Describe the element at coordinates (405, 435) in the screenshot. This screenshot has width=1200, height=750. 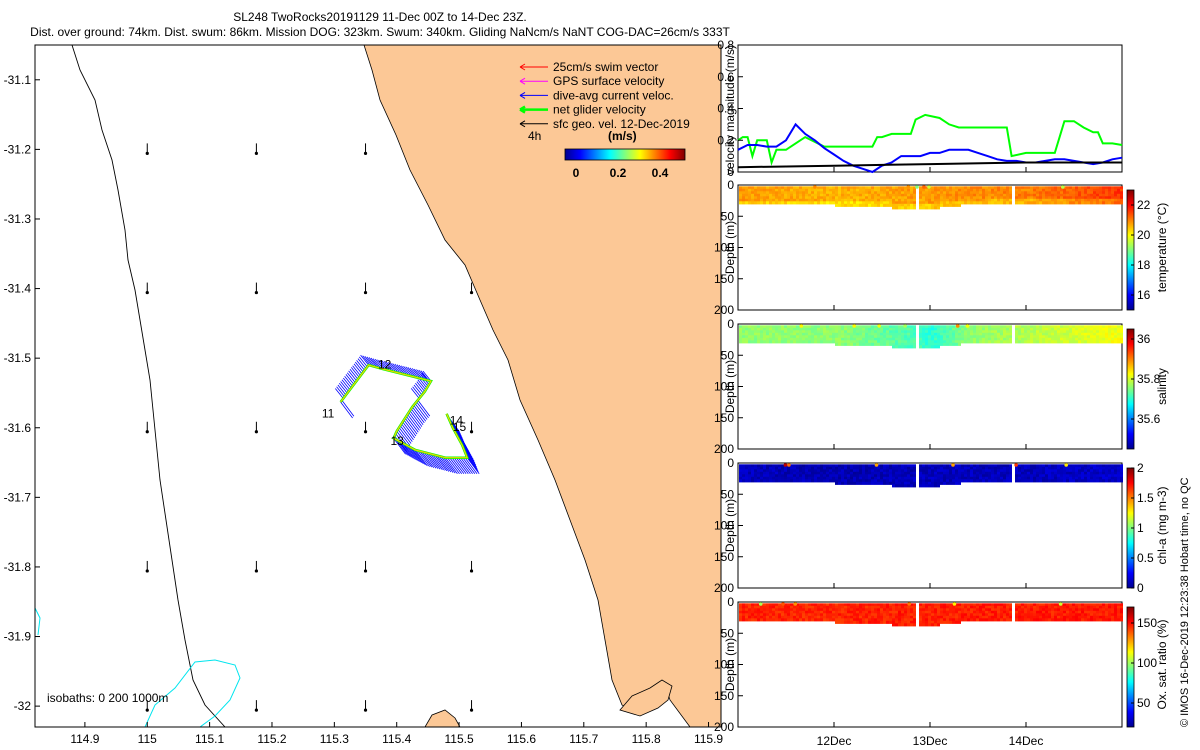
I see `current-vector` at that location.